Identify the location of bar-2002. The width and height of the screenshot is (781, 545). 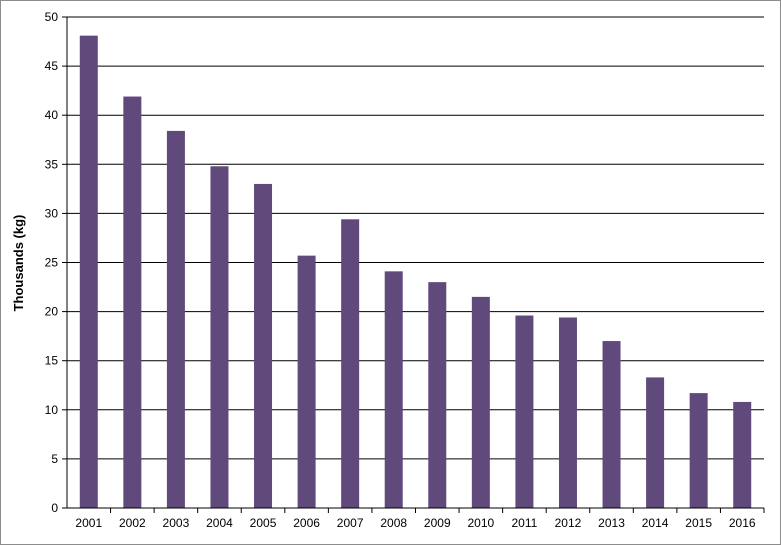
(132, 302).